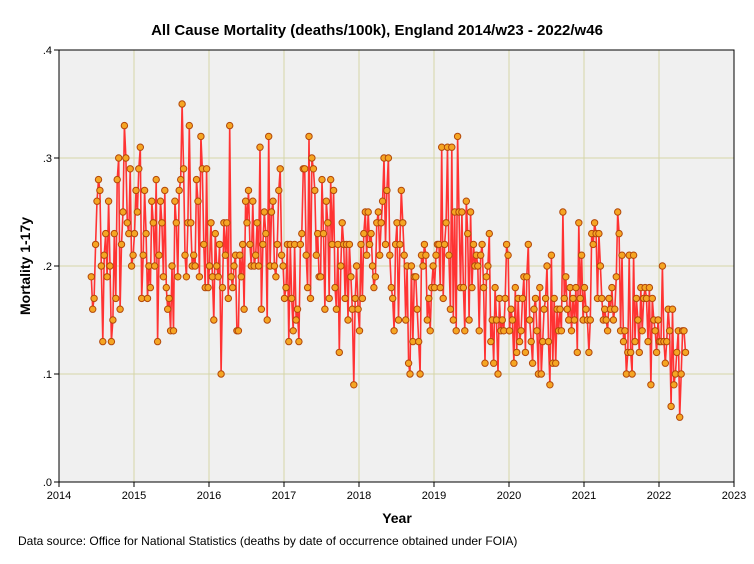 The height and width of the screenshot is (564, 754). Describe the element at coordinates (434, 496) in the screenshot. I see `x-tick-label: 2019` at that location.